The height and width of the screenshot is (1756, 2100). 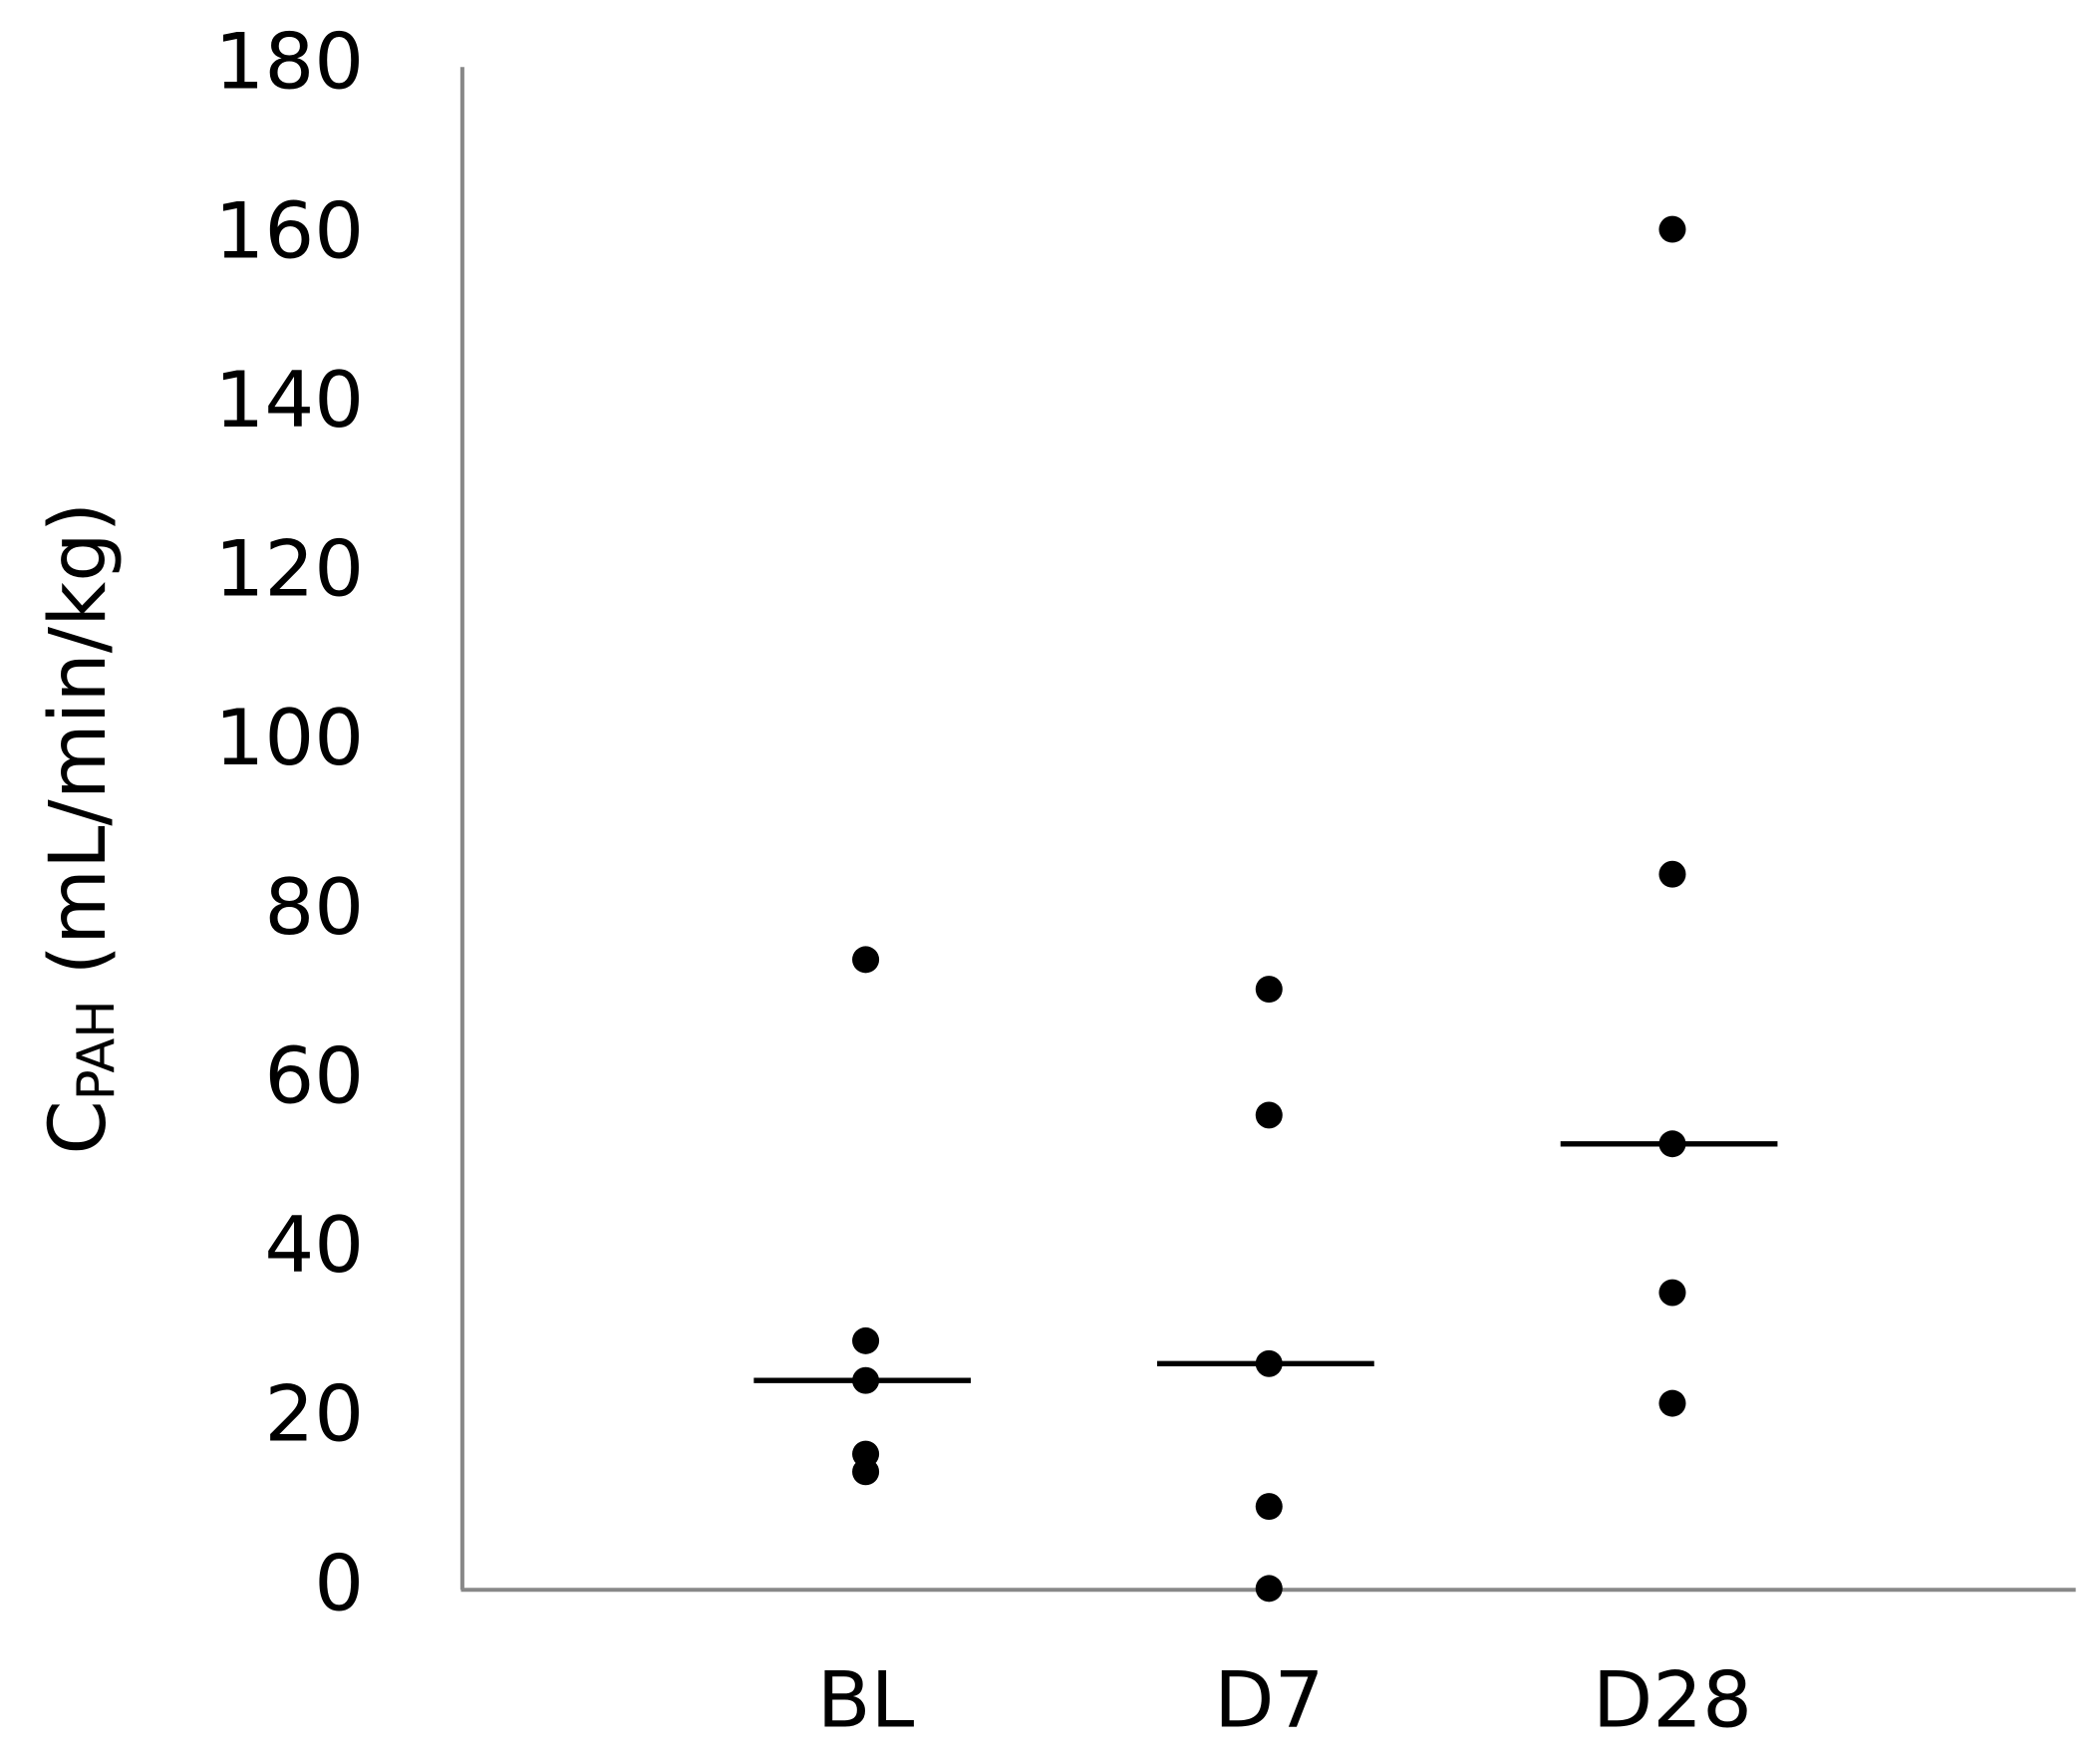 What do you see at coordinates (314, 1076) in the screenshot?
I see `y-tick-label: 60` at bounding box center [314, 1076].